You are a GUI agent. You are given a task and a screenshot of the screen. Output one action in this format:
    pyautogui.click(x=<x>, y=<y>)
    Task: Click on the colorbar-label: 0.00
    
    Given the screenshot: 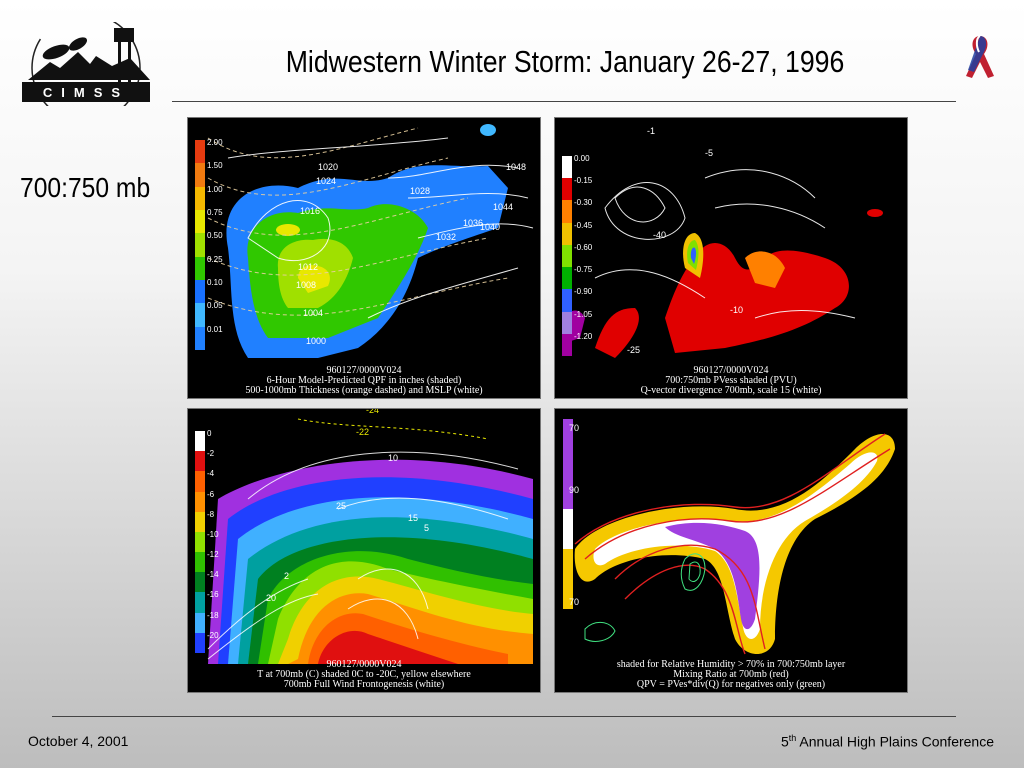 What is the action you would take?
    pyautogui.click(x=582, y=158)
    